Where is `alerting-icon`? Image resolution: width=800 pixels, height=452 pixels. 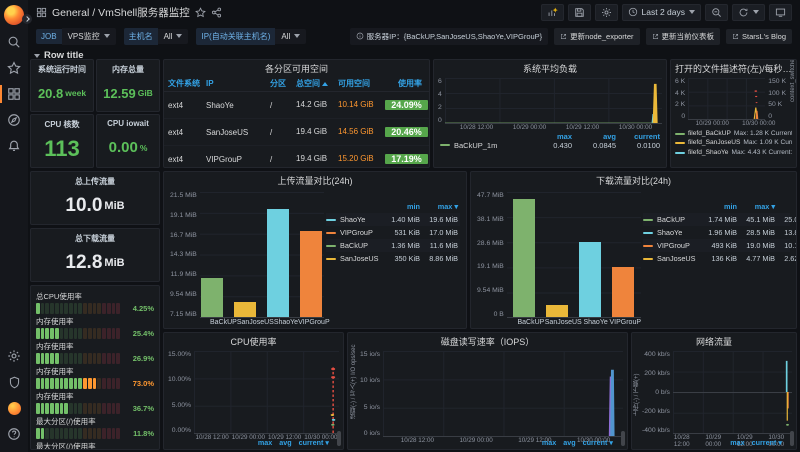
alerting-icon is located at coordinates (14, 146).